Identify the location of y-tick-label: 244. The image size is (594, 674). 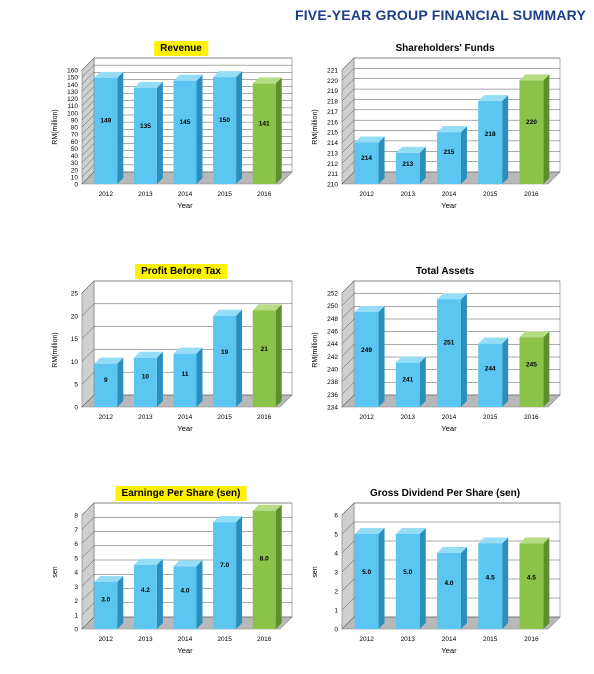
(332, 344).